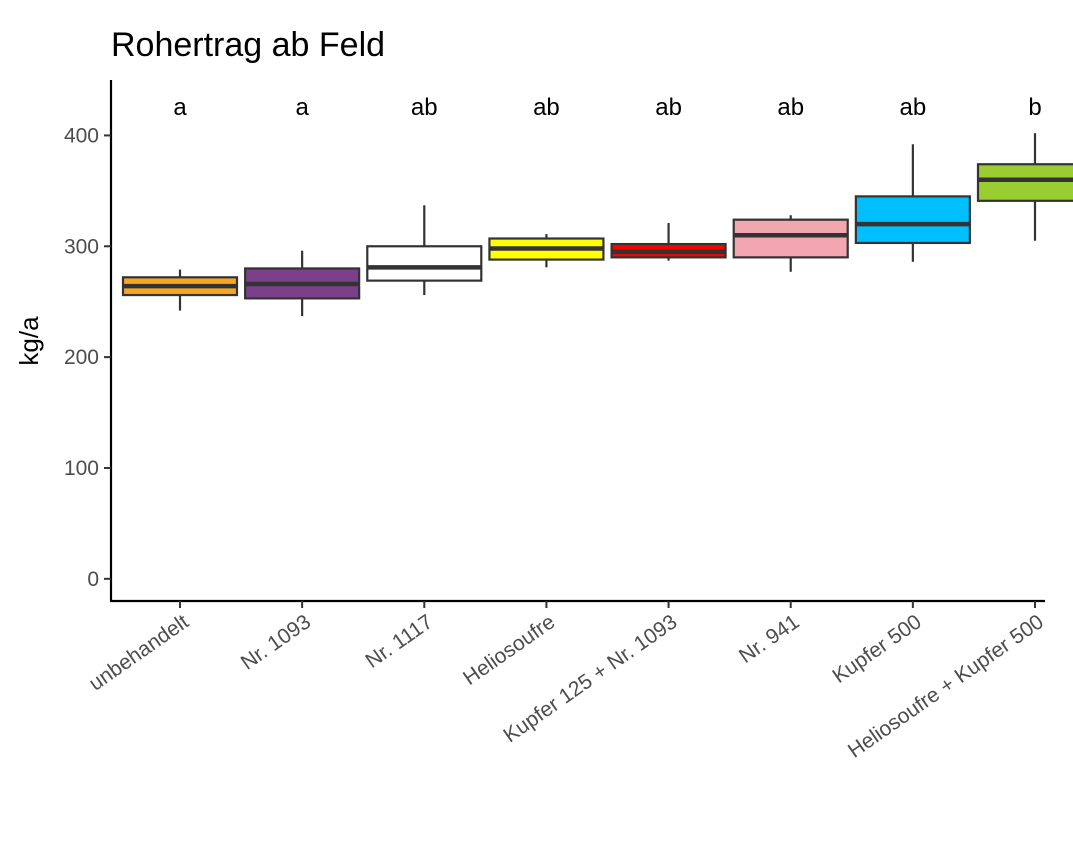 The image size is (1073, 849). Describe the element at coordinates (399, 641) in the screenshot. I see `x-tick-label: Nr. 1117` at that location.